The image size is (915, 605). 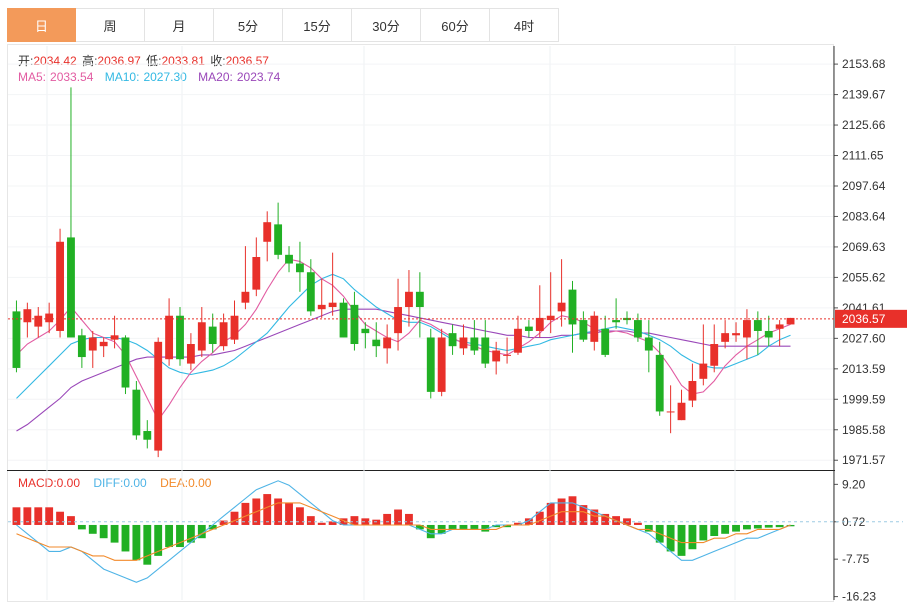 What do you see at coordinates (864, 369) in the screenshot?
I see `price-axis-label: 2013.59` at bounding box center [864, 369].